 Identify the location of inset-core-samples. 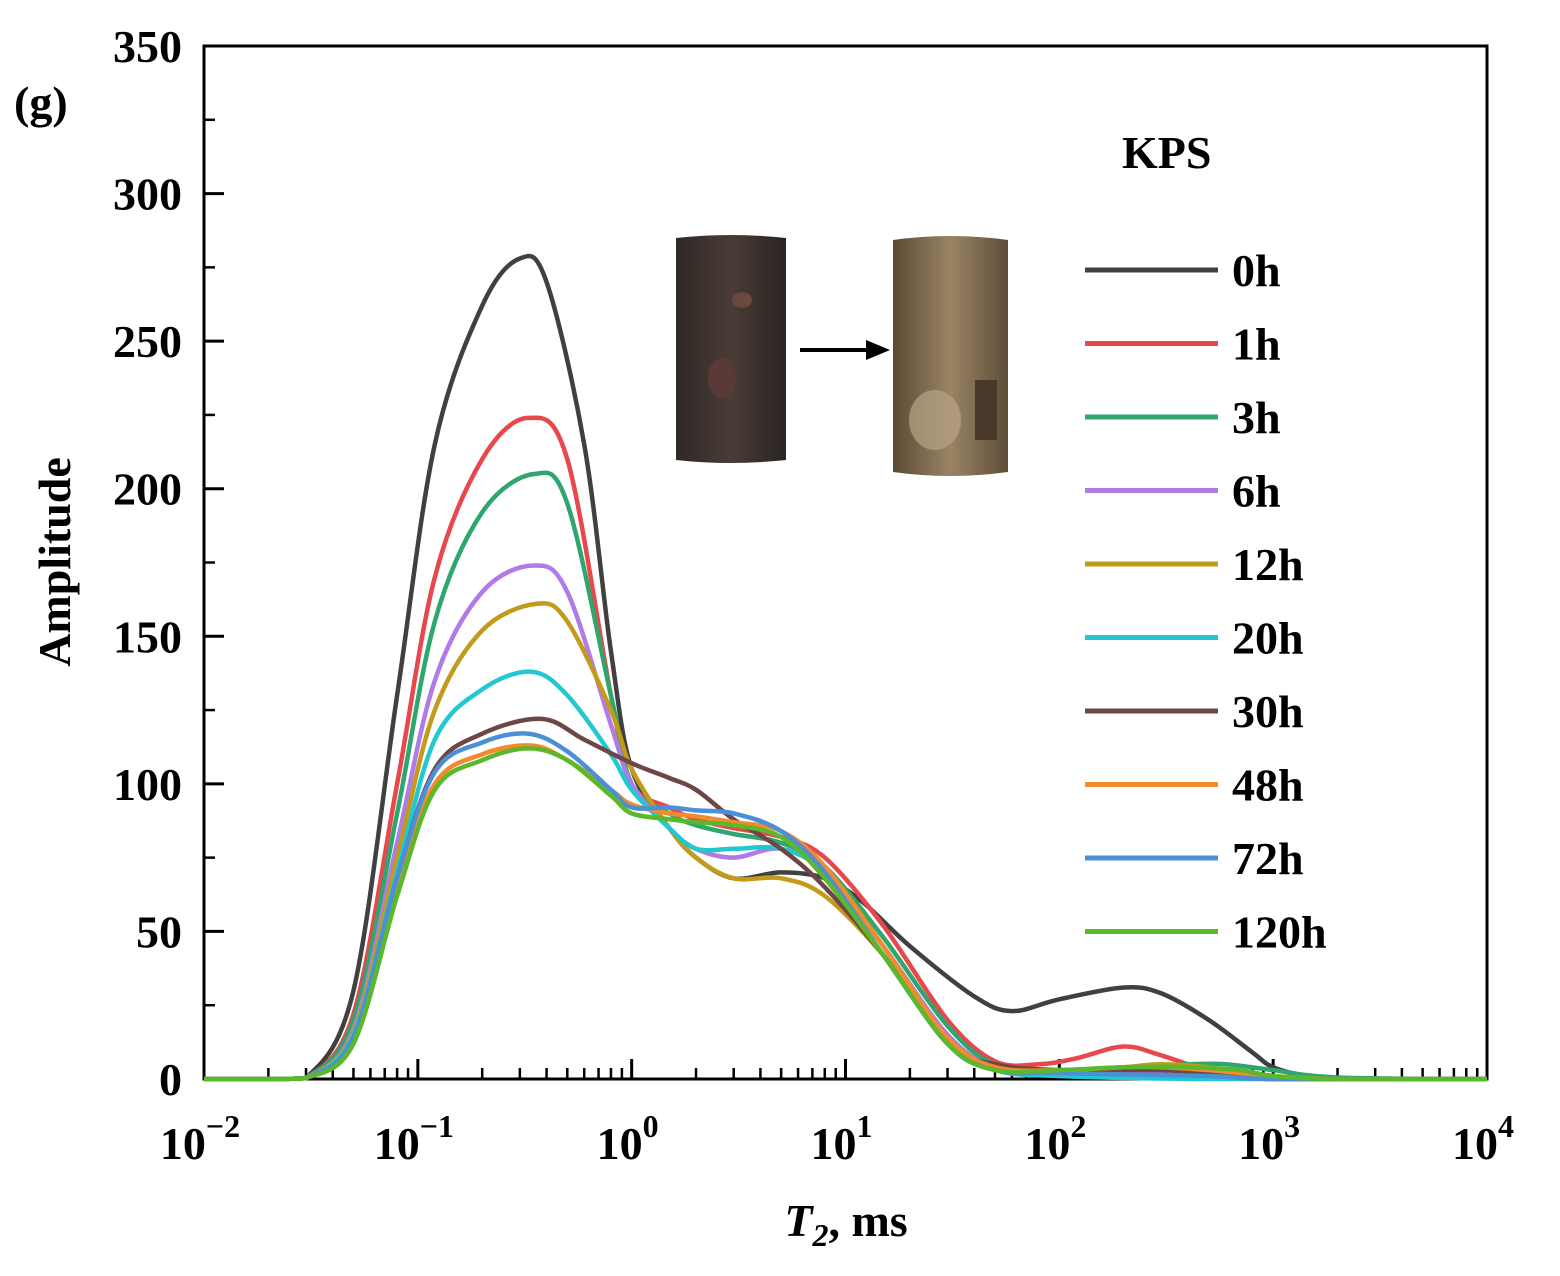
(842, 355).